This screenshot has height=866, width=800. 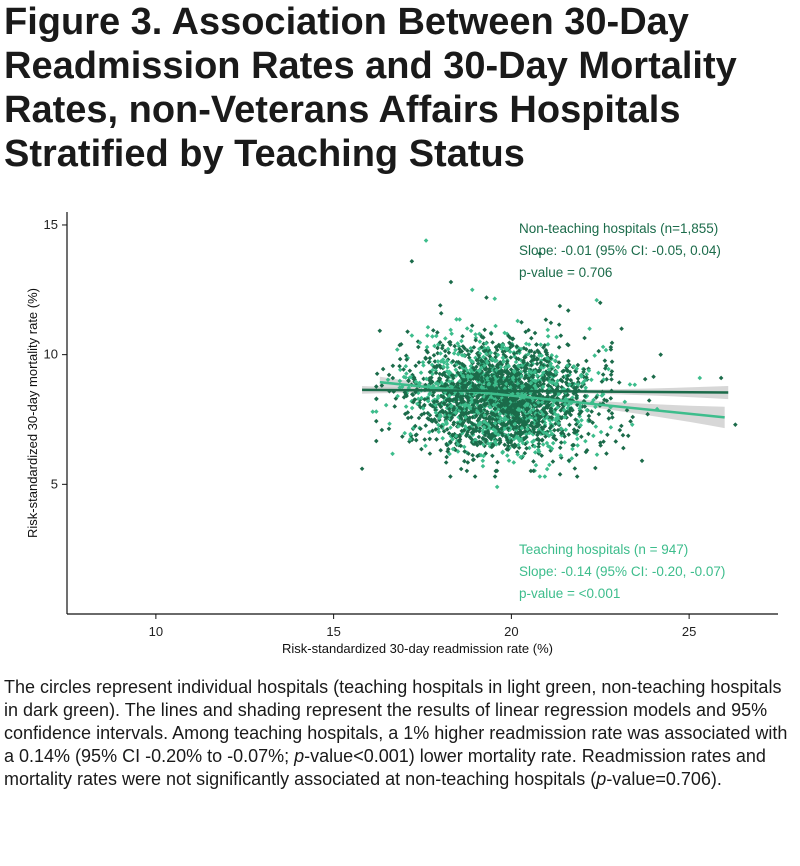 I want to click on x-tick-label: 15, so click(x=333, y=631).